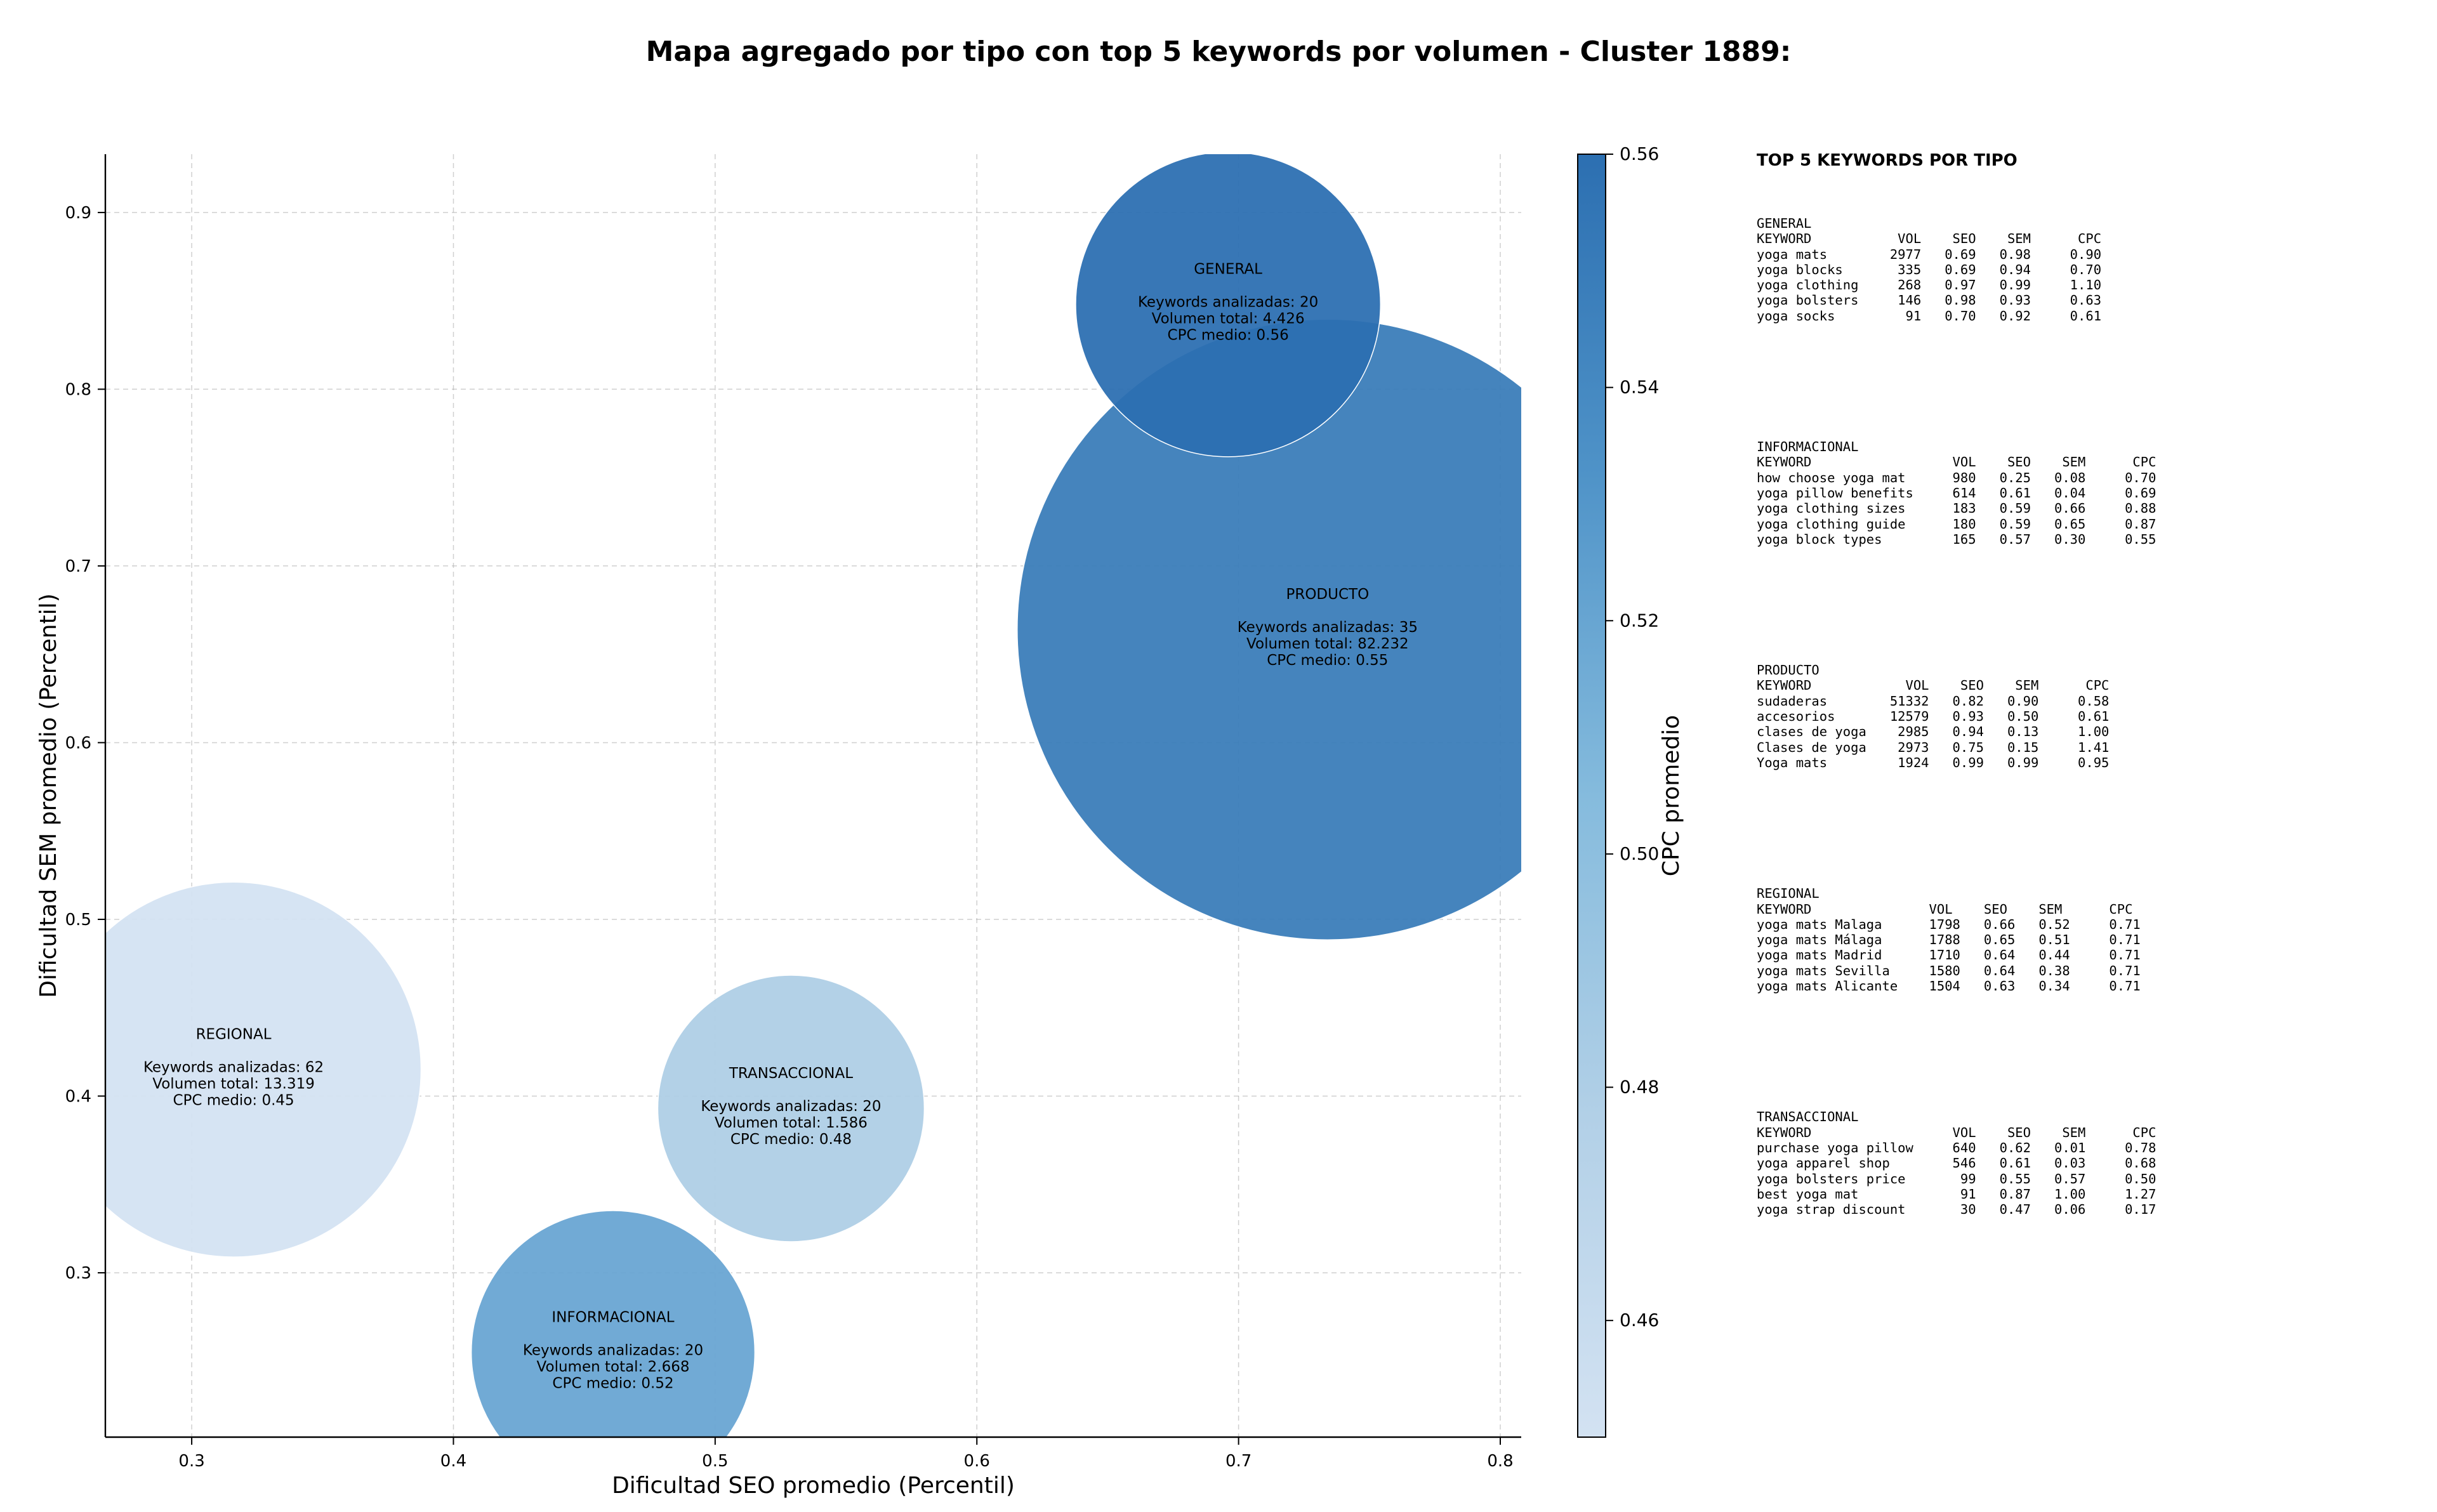  I want to click on bubble-volume-label: Volumen total: 2.668, so click(613, 1367).